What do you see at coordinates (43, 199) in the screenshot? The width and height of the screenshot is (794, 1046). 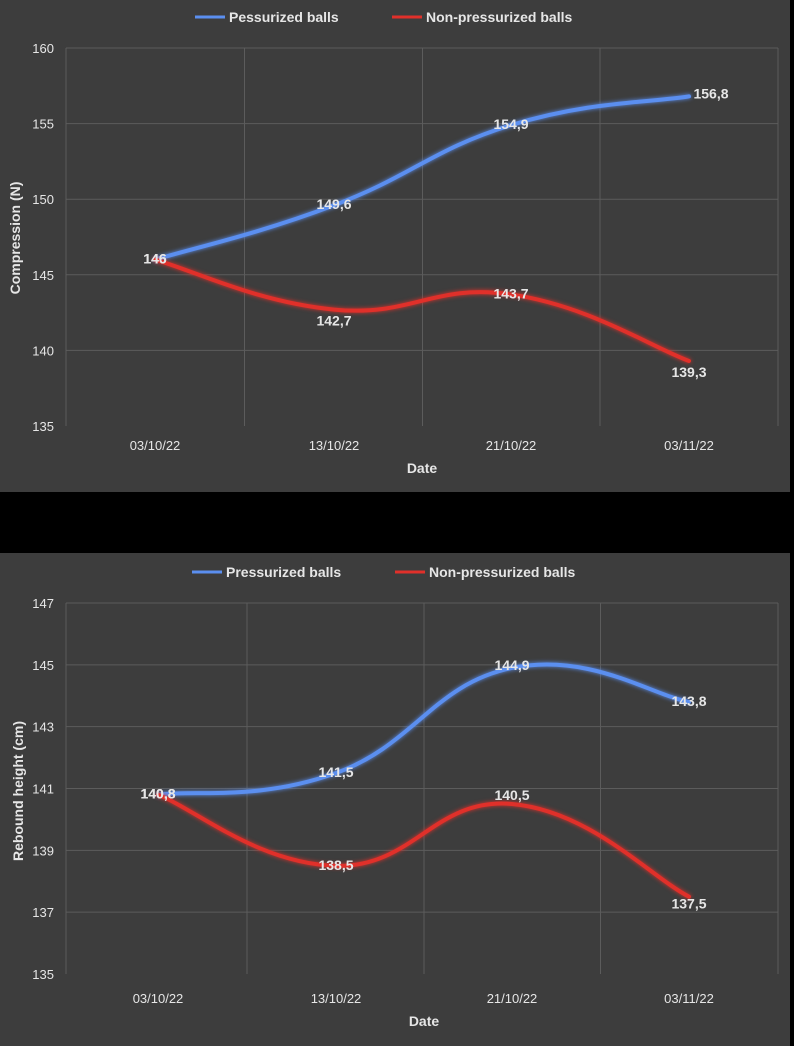 I see `y-tick-label: 150` at bounding box center [43, 199].